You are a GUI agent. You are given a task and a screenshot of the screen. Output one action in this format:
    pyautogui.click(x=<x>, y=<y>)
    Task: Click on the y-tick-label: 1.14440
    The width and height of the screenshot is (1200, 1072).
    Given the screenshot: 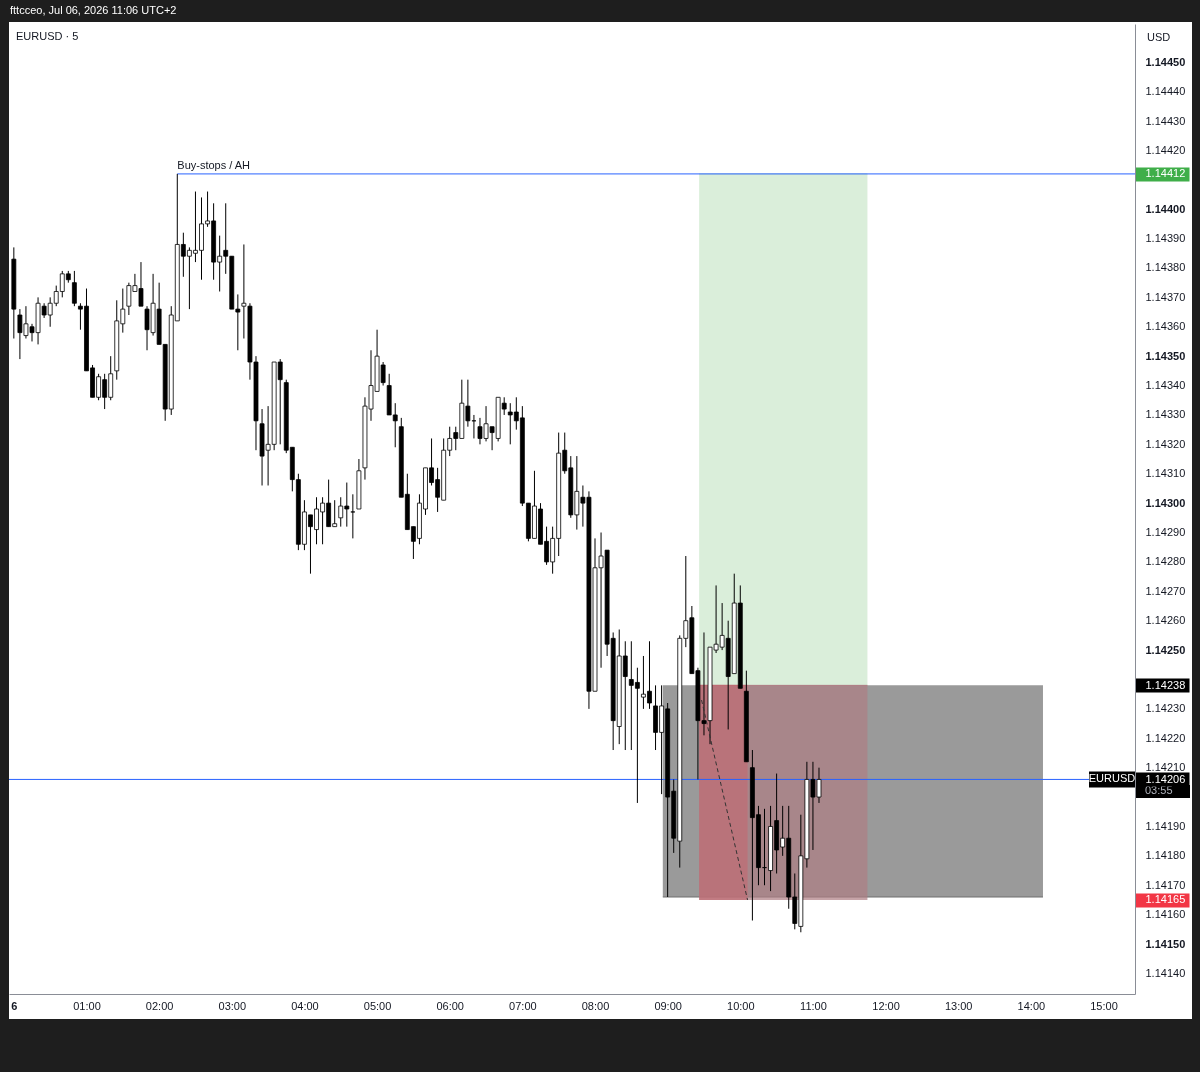 What is the action you would take?
    pyautogui.click(x=1165, y=91)
    